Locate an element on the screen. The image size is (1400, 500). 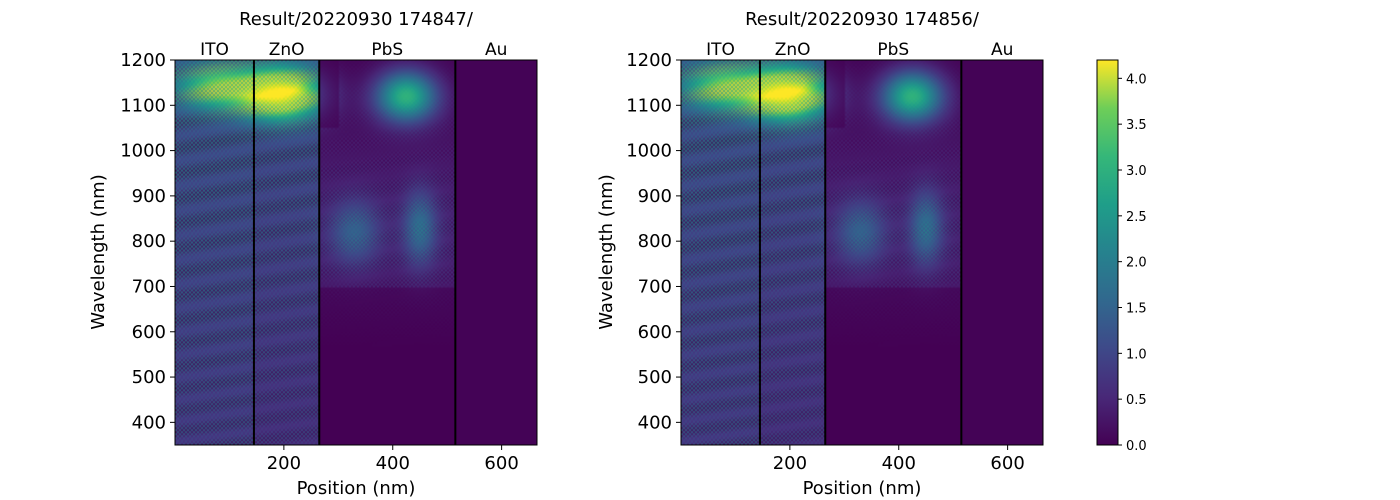
colorbar-tick-label: 0.0 is located at coordinates (1136, 446).